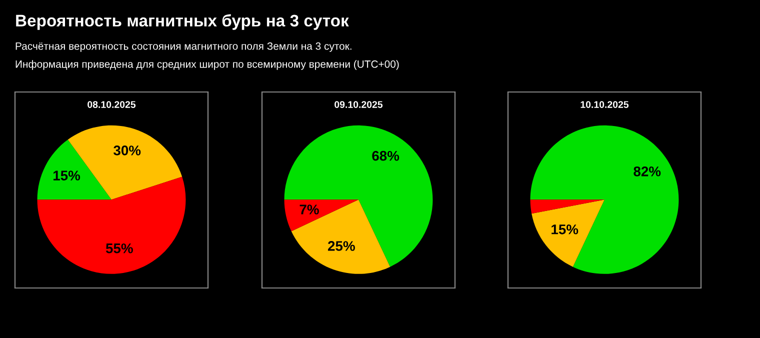  I want to click on data-label: 7%, so click(309, 209).